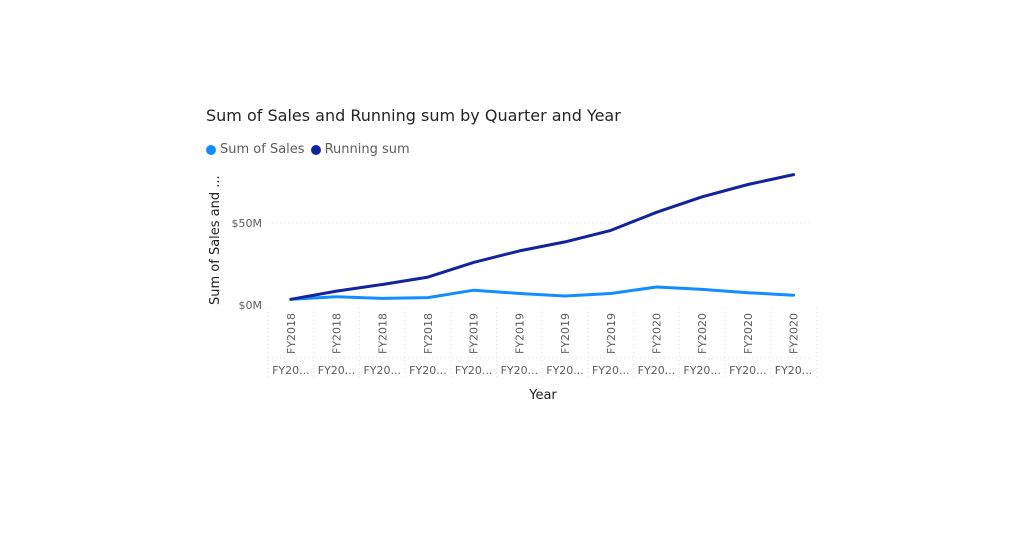  I want to click on x-axis-title: Year, so click(542, 395).